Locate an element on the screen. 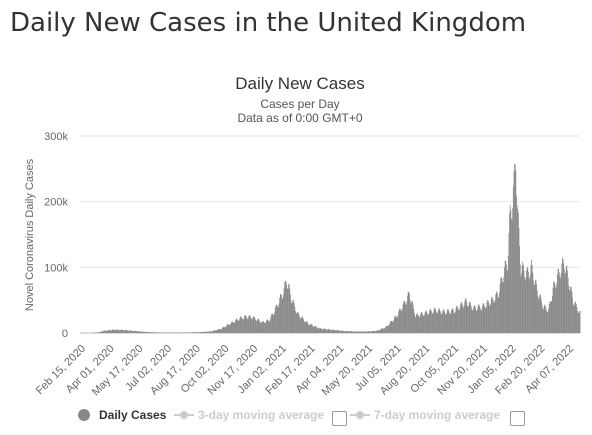  legend-checkbox-7-day is located at coordinates (517, 418).